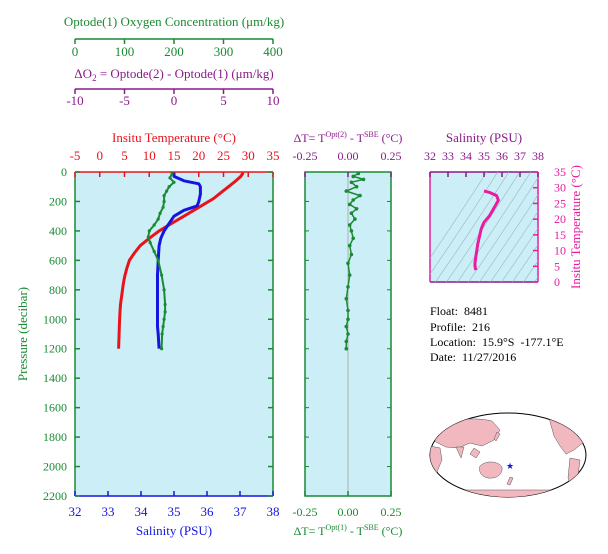 This screenshot has width=608, height=554. I want to click on ts-temperature-axis-tick-label: 35, so click(560, 172).